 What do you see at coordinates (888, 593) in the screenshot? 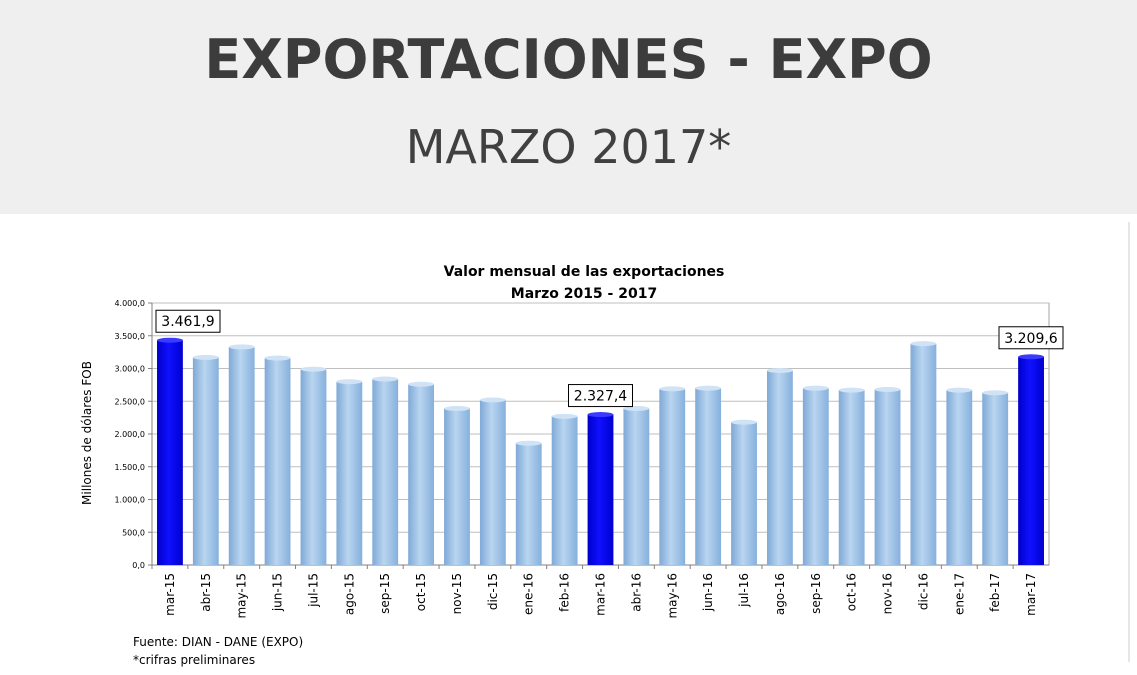
I see `x-tick-label: nov-16` at bounding box center [888, 593].